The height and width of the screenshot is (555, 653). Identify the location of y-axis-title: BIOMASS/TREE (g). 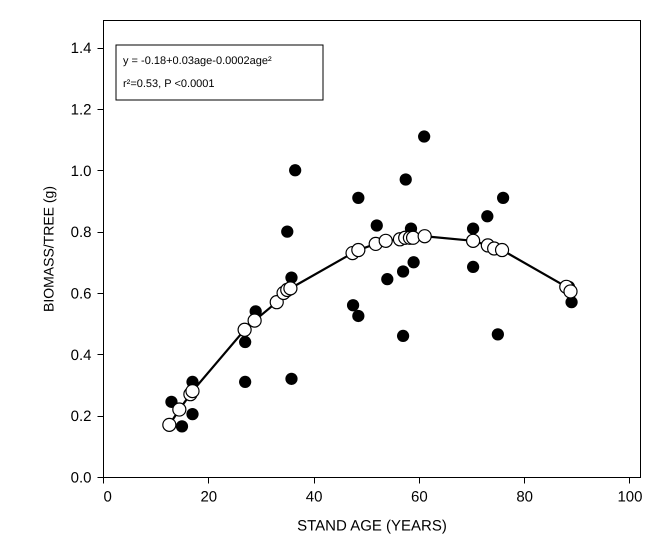
(48, 249).